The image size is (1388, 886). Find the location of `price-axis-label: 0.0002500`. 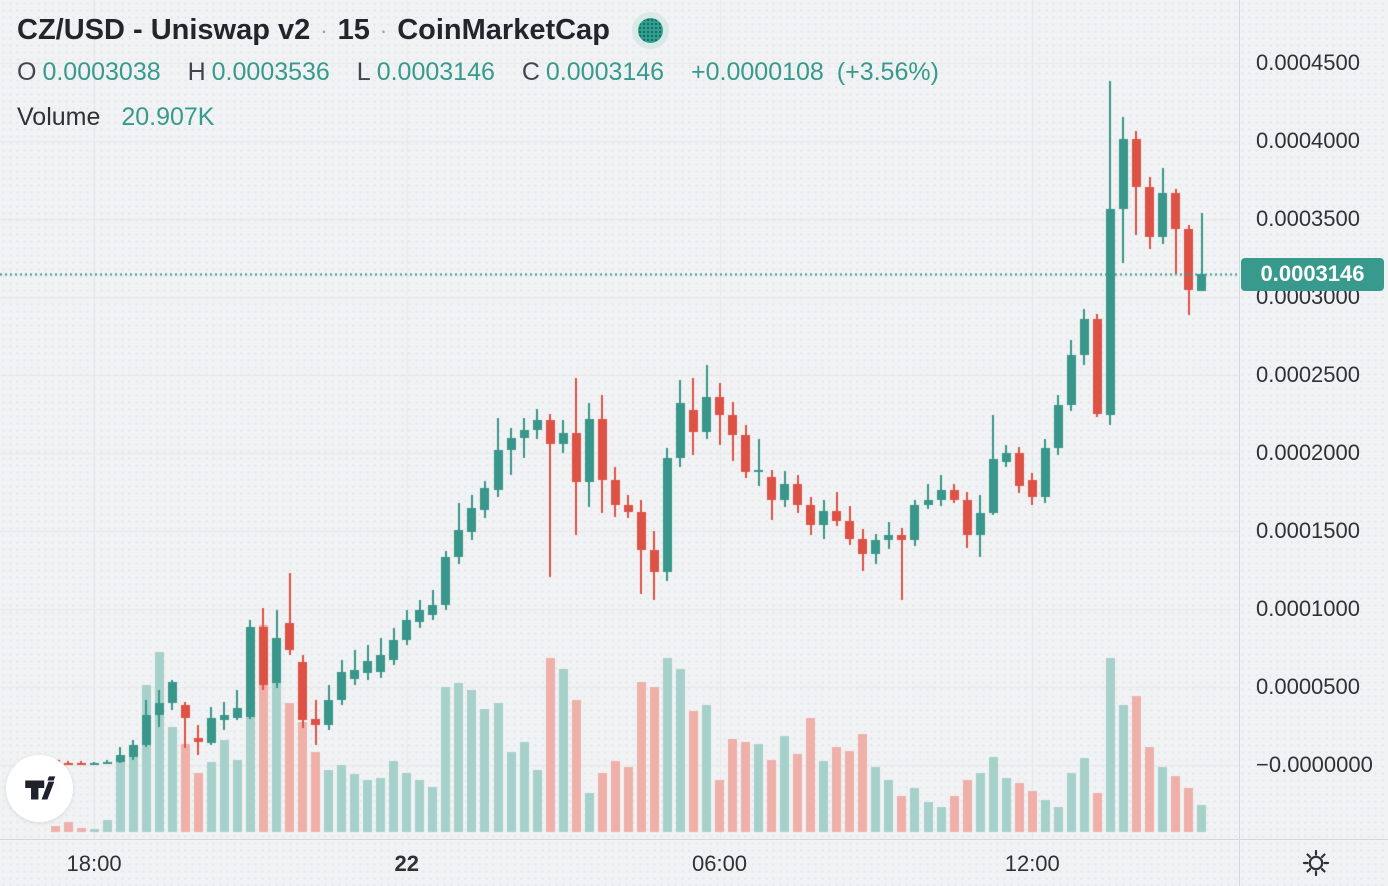

price-axis-label: 0.0002500 is located at coordinates (1308, 374).